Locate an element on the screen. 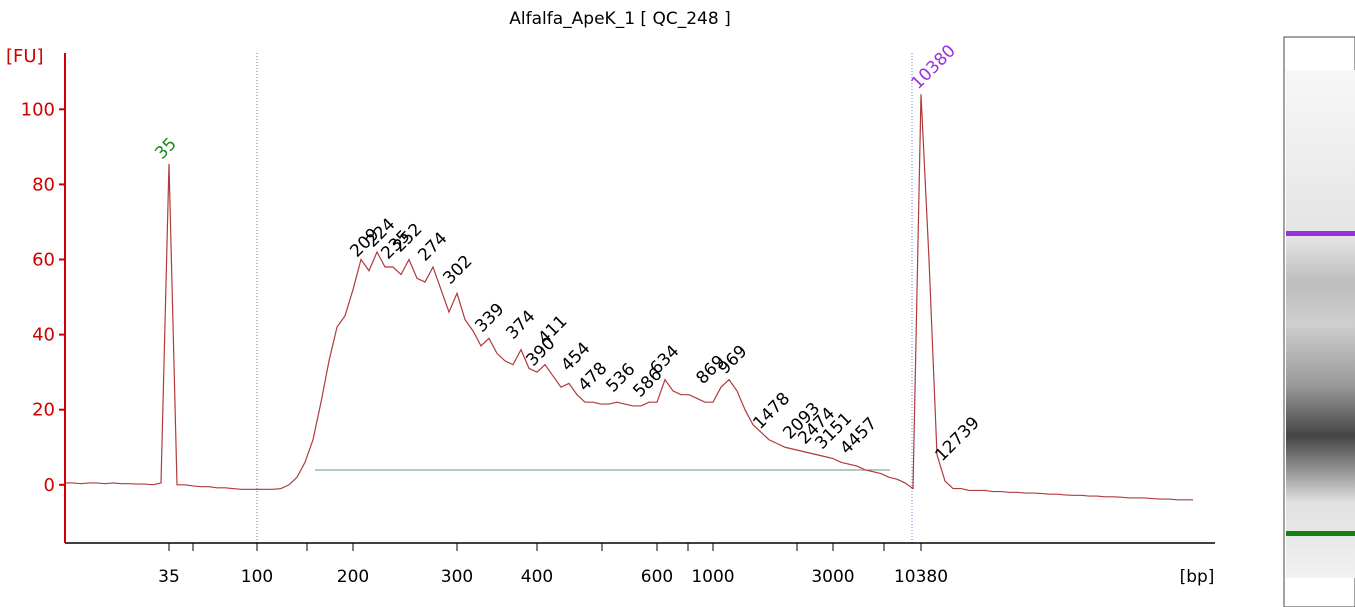 Image resolution: width=1355 pixels, height=607 pixels. x-tick-label: 300 is located at coordinates (457, 577).